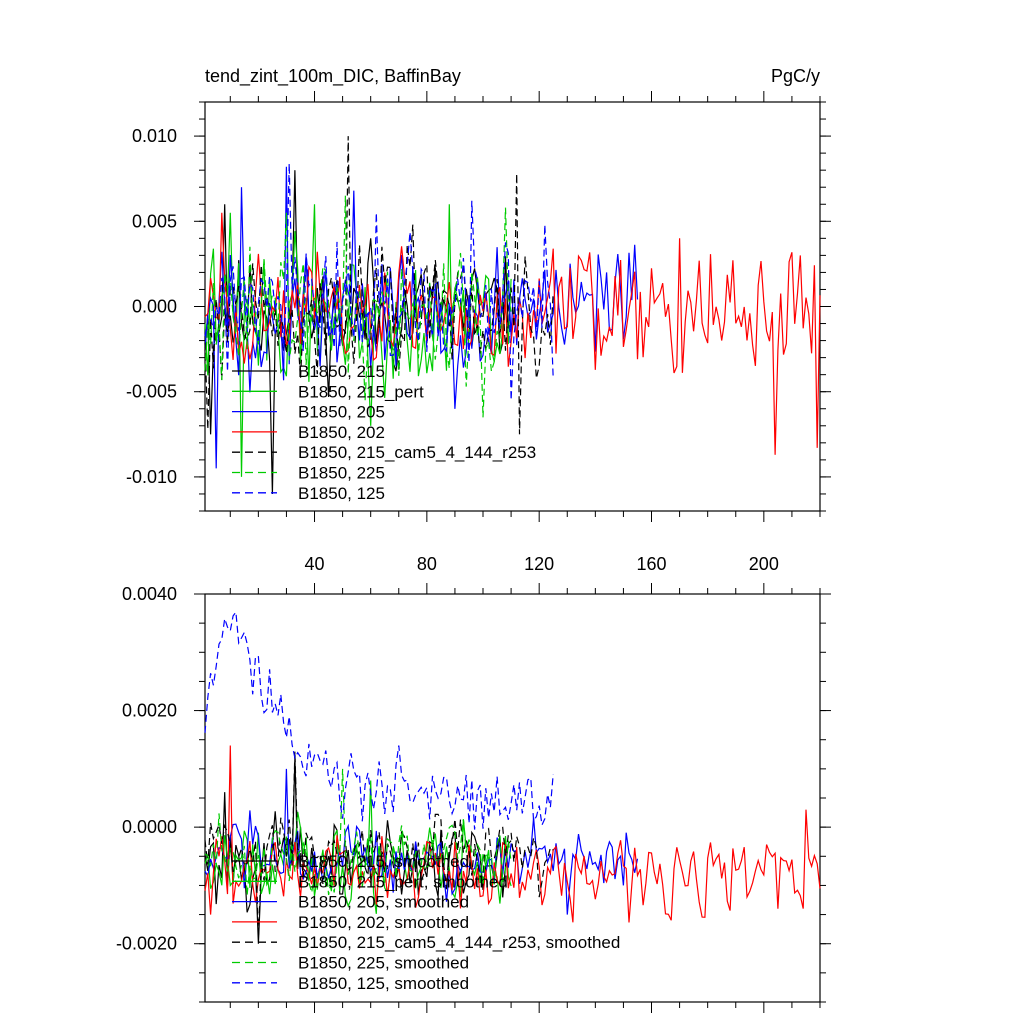 The image size is (1024, 1024). What do you see at coordinates (151, 477) in the screenshot?
I see `y-tick-label: -0.010` at bounding box center [151, 477].